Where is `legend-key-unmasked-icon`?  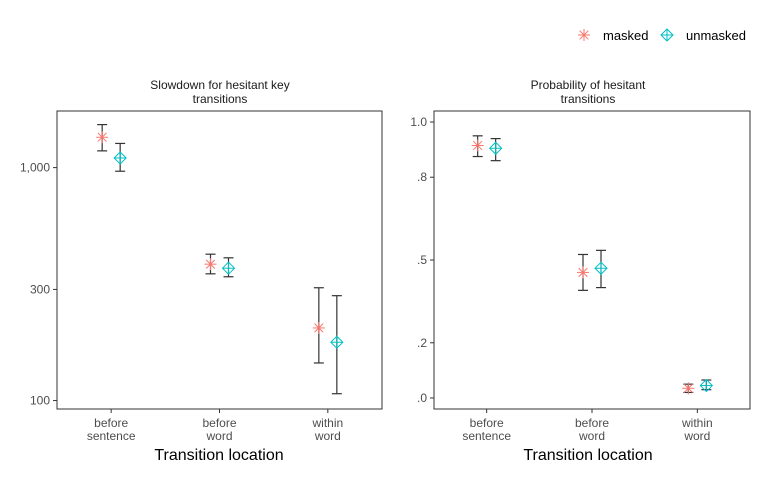
legend-key-unmasked-icon is located at coordinates (667, 35).